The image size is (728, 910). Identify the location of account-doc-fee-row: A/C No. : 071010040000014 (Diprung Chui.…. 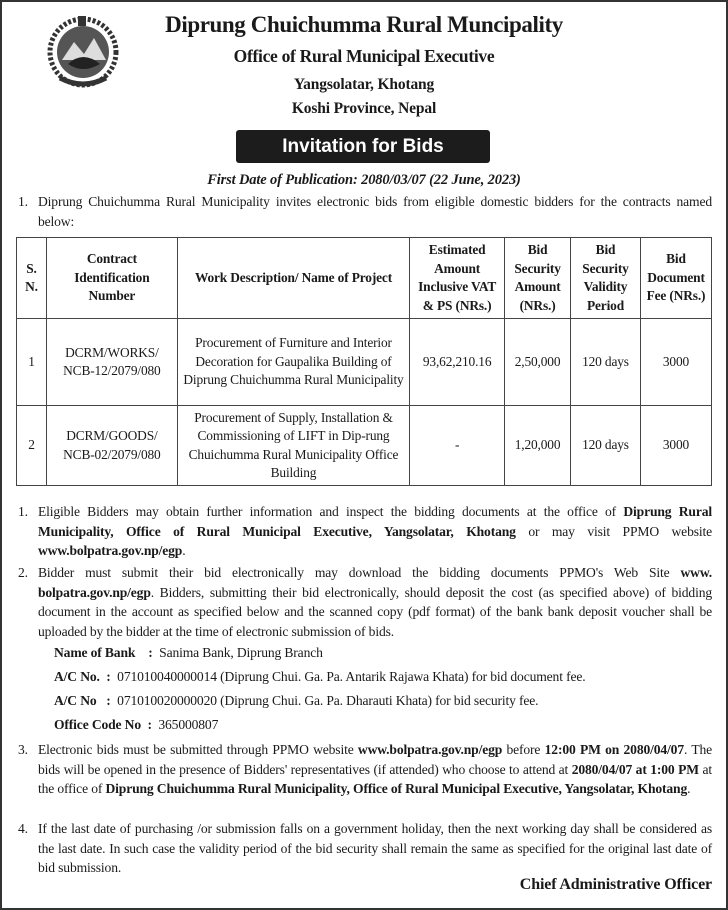
(320, 676).